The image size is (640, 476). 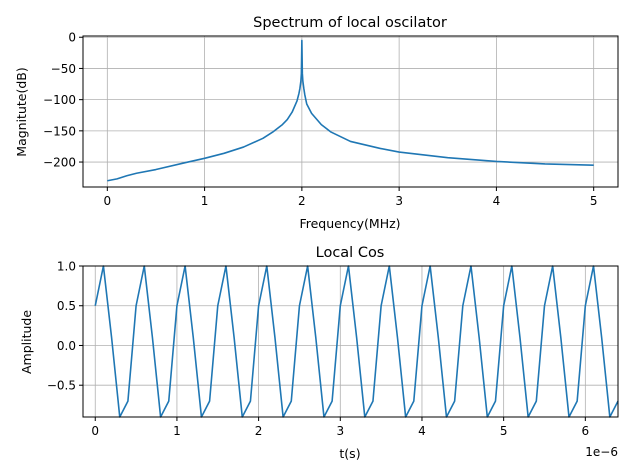 I want to click on spectrum-ytick-label: −150, so click(x=59, y=131).